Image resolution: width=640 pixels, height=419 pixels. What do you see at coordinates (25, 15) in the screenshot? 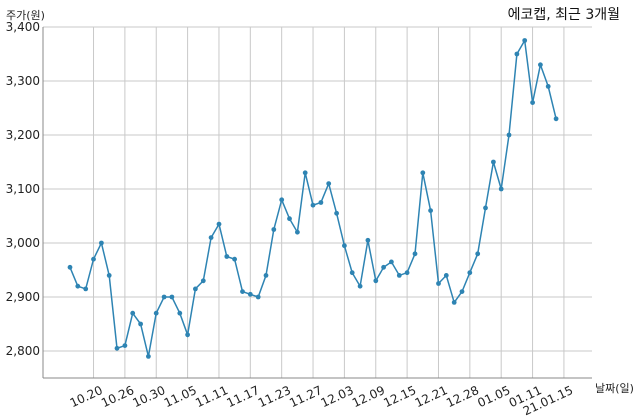
I see `y-axis-label: 주가(원)` at bounding box center [25, 15].